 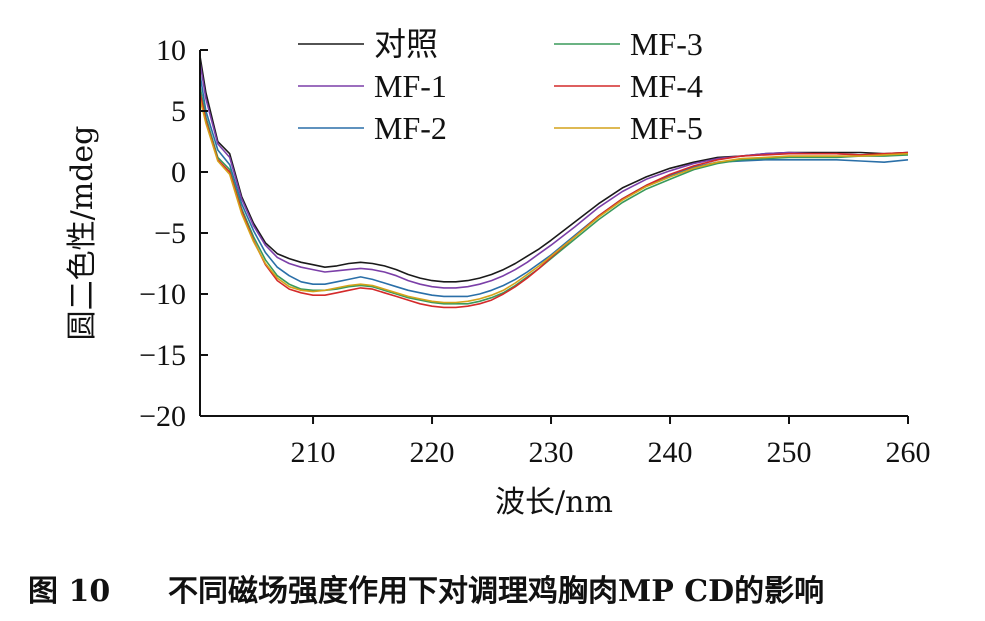 What do you see at coordinates (500, 86) in the screenshot?
I see `legend: 对照 MF-1 MF-2 MF-3 MF-4 MF-5` at bounding box center [500, 86].